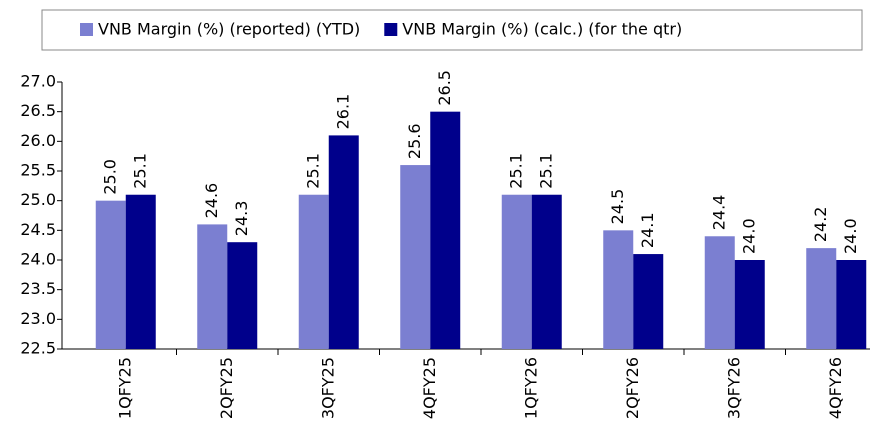 The height and width of the screenshot is (437, 882). Describe the element at coordinates (530, 388) in the screenshot. I see `x-tick-label: 1QFY26` at that location.